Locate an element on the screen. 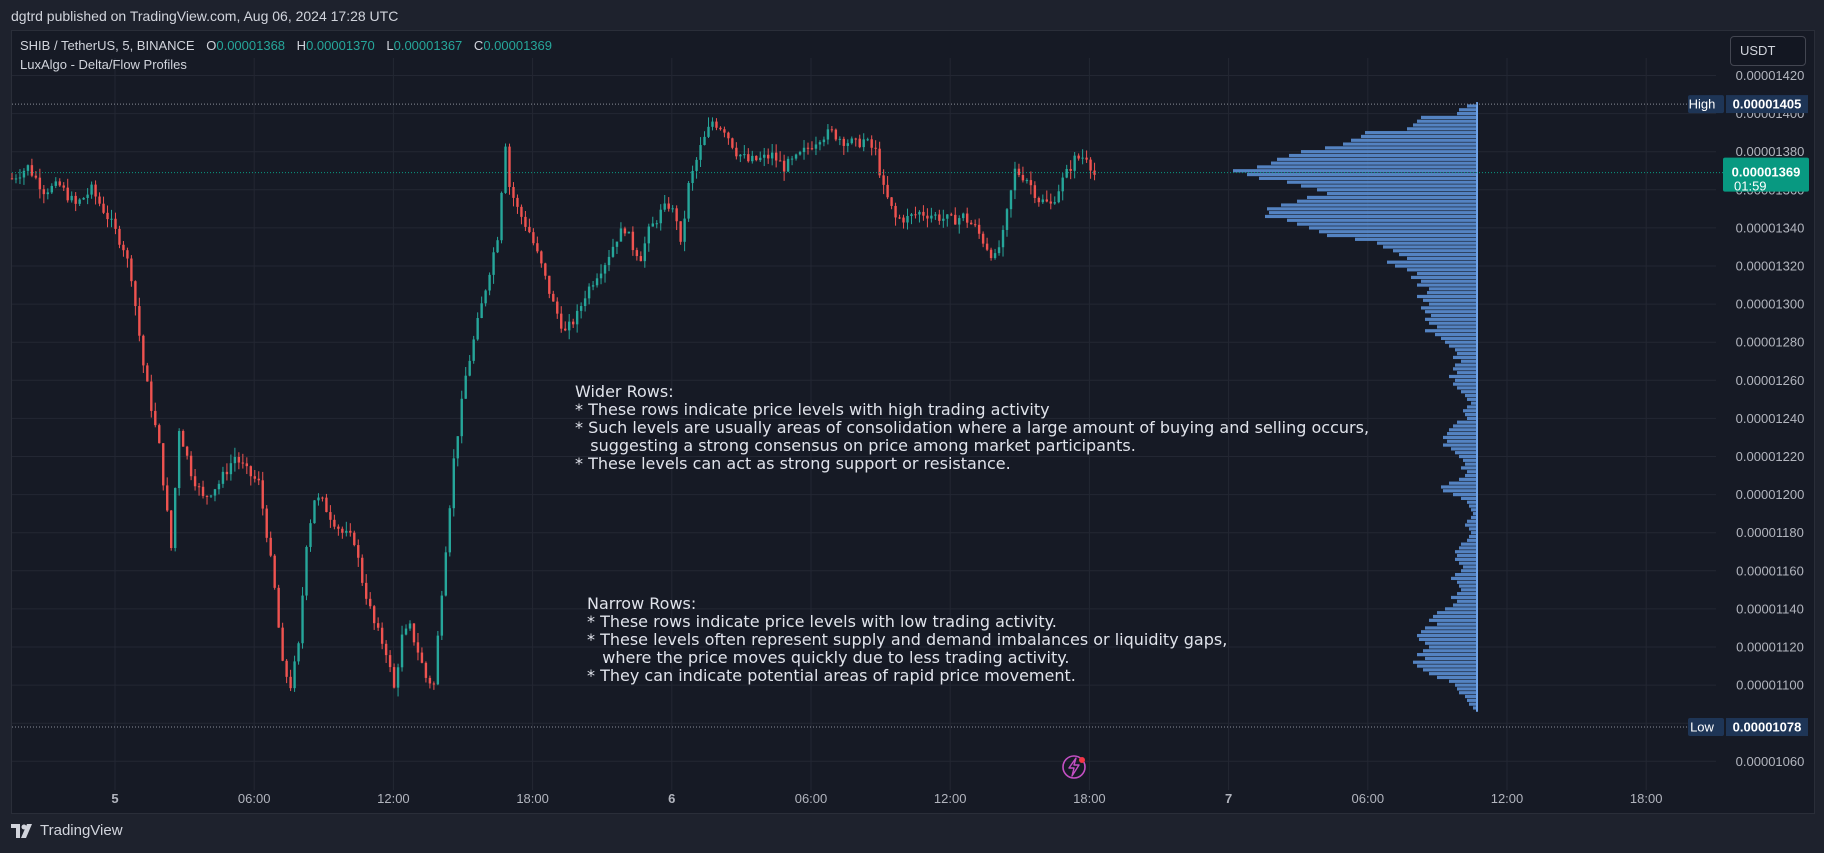 Image resolution: width=1824 pixels, height=853 pixels. price-tick-label: 0.00001320 is located at coordinates (1770, 266).